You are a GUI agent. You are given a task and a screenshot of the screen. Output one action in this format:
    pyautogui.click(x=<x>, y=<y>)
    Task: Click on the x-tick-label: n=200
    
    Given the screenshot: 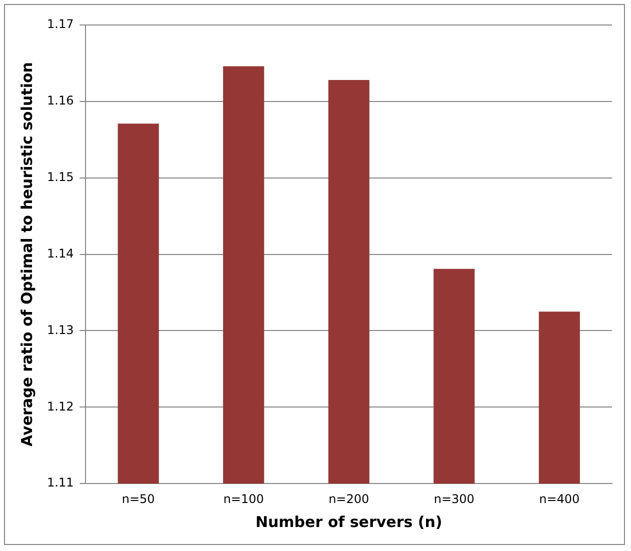 What is the action you would take?
    pyautogui.click(x=349, y=499)
    